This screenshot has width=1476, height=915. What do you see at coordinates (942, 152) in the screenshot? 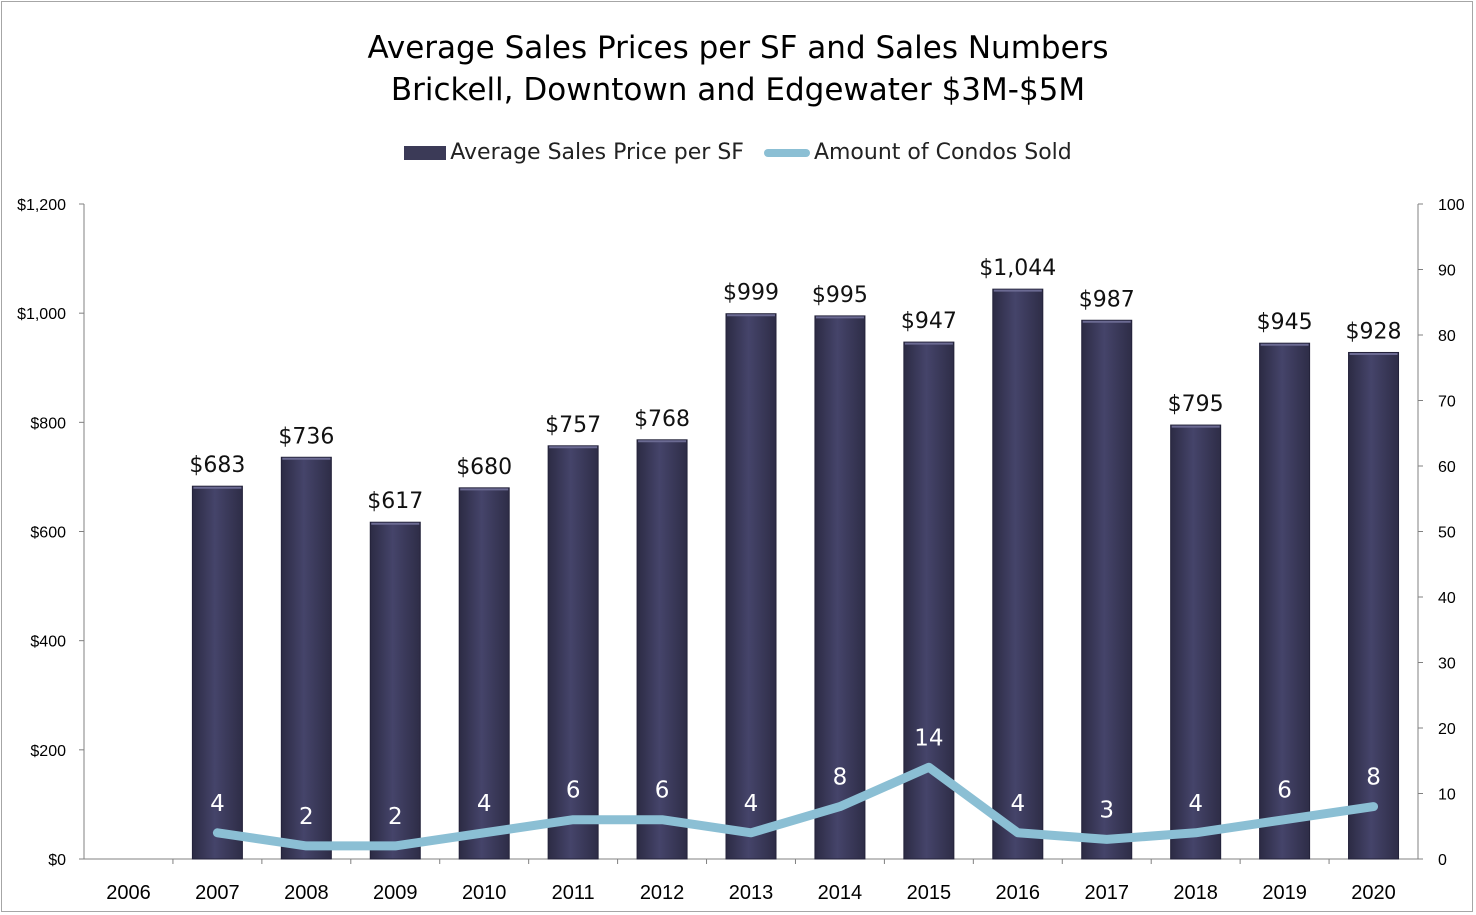
I see `legend-label-condos: Amount of Condos Sold` at bounding box center [942, 152].